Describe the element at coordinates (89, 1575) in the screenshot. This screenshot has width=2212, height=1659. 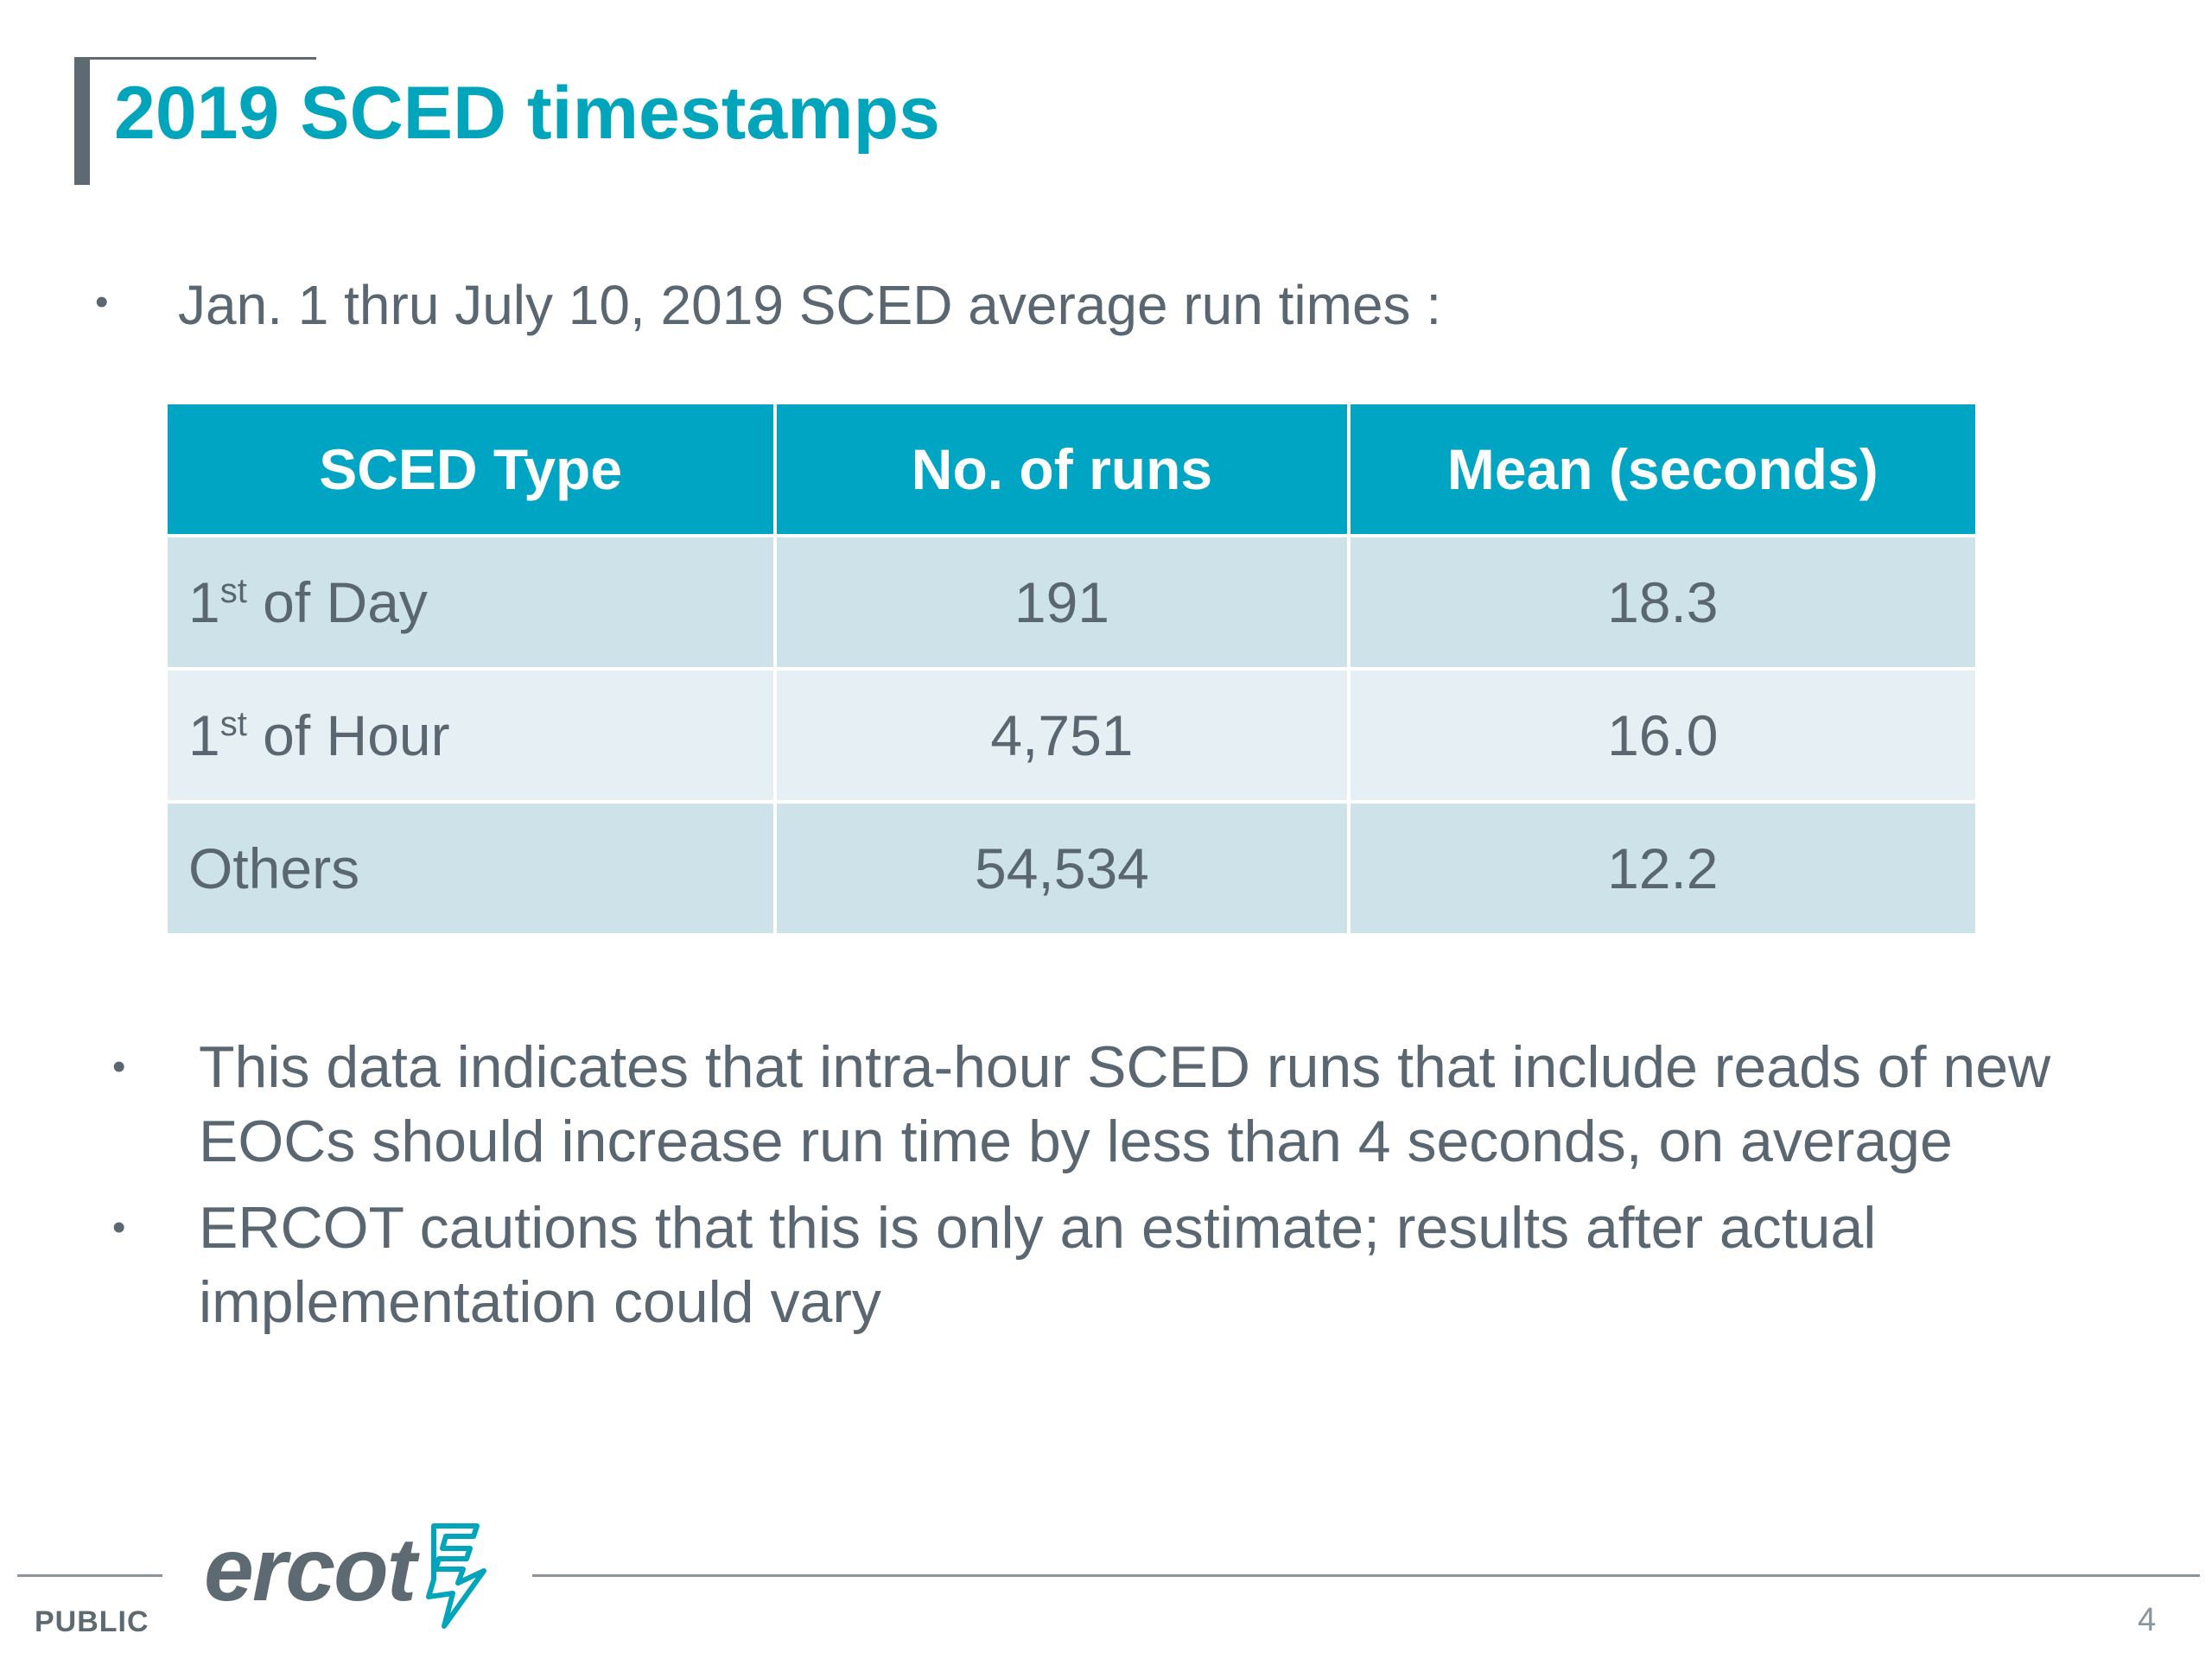
I see `footer-rule-left` at that location.